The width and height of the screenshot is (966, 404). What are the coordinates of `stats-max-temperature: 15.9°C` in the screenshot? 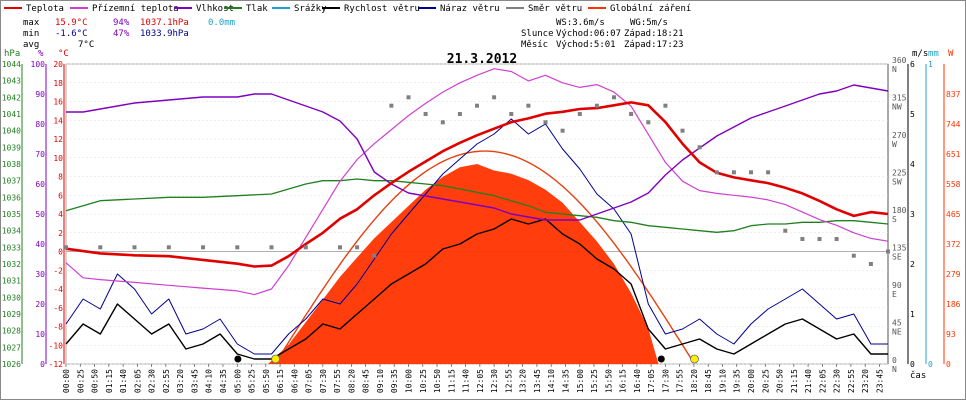 It's located at (71, 23).